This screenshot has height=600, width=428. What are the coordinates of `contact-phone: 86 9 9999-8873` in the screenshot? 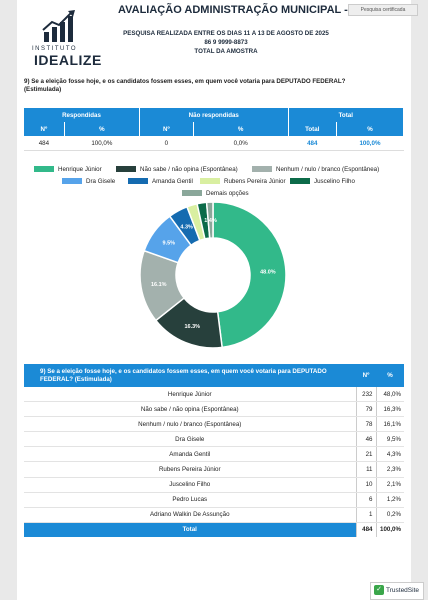 It's located at (226, 42).